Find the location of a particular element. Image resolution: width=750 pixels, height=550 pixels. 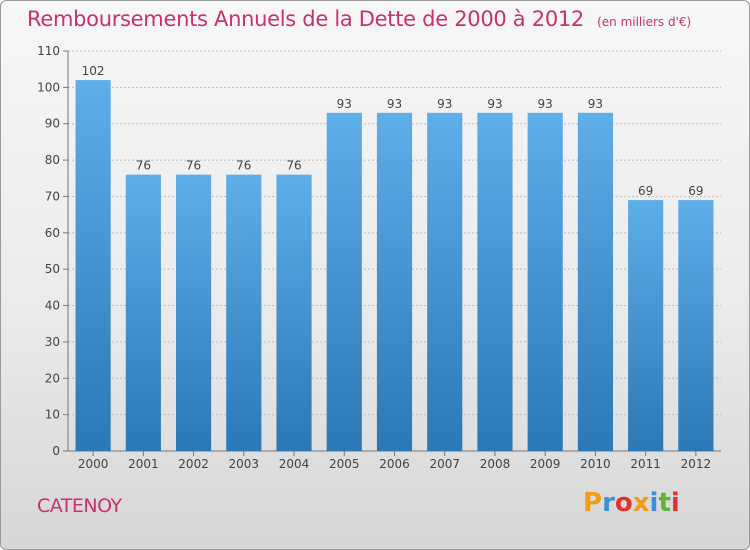

y-tick-label: 60 is located at coordinates (52, 233).